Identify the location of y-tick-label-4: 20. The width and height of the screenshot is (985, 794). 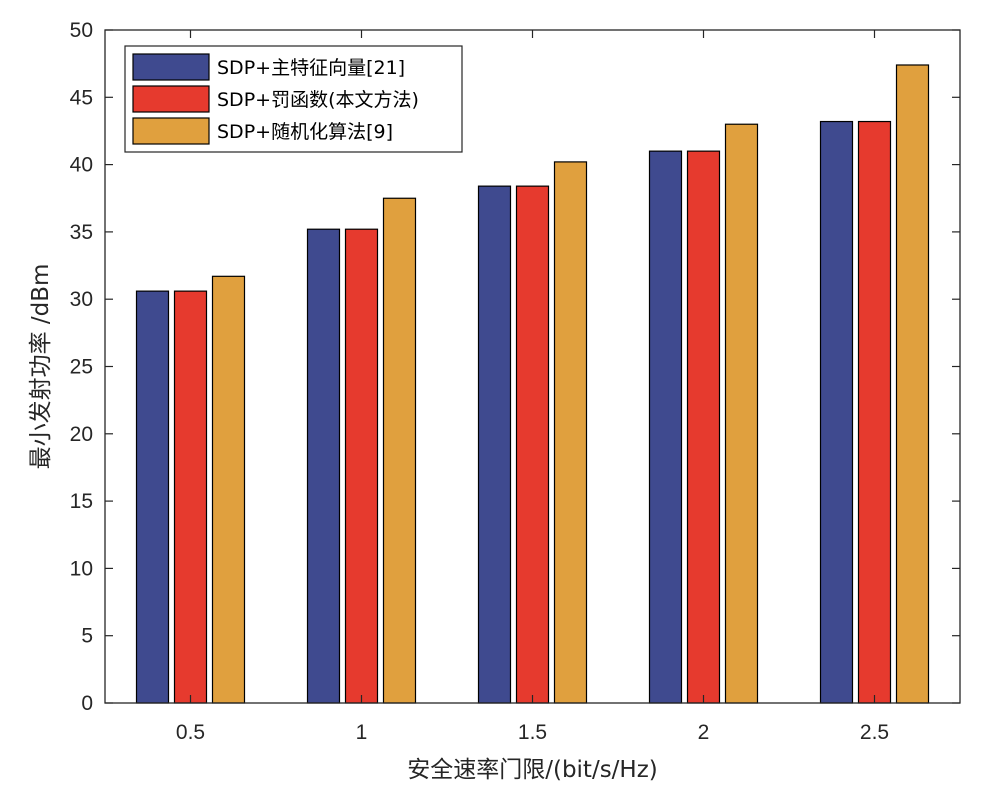
(81, 434).